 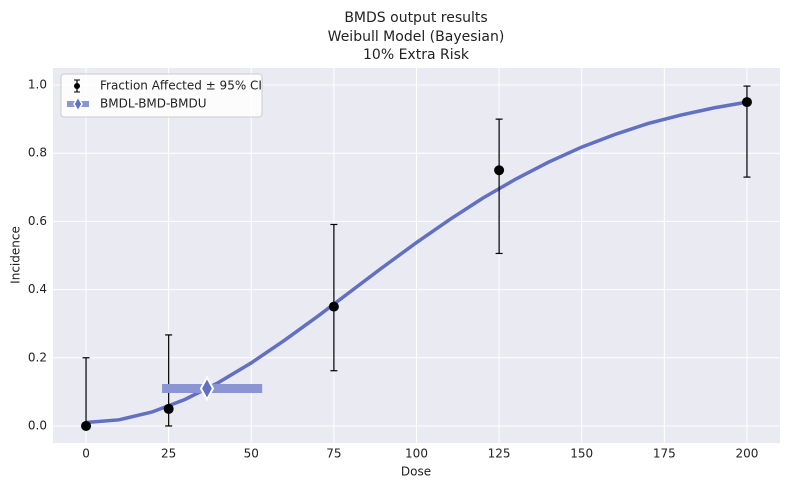 I want to click on x-tick-label: 150, so click(x=581, y=454).